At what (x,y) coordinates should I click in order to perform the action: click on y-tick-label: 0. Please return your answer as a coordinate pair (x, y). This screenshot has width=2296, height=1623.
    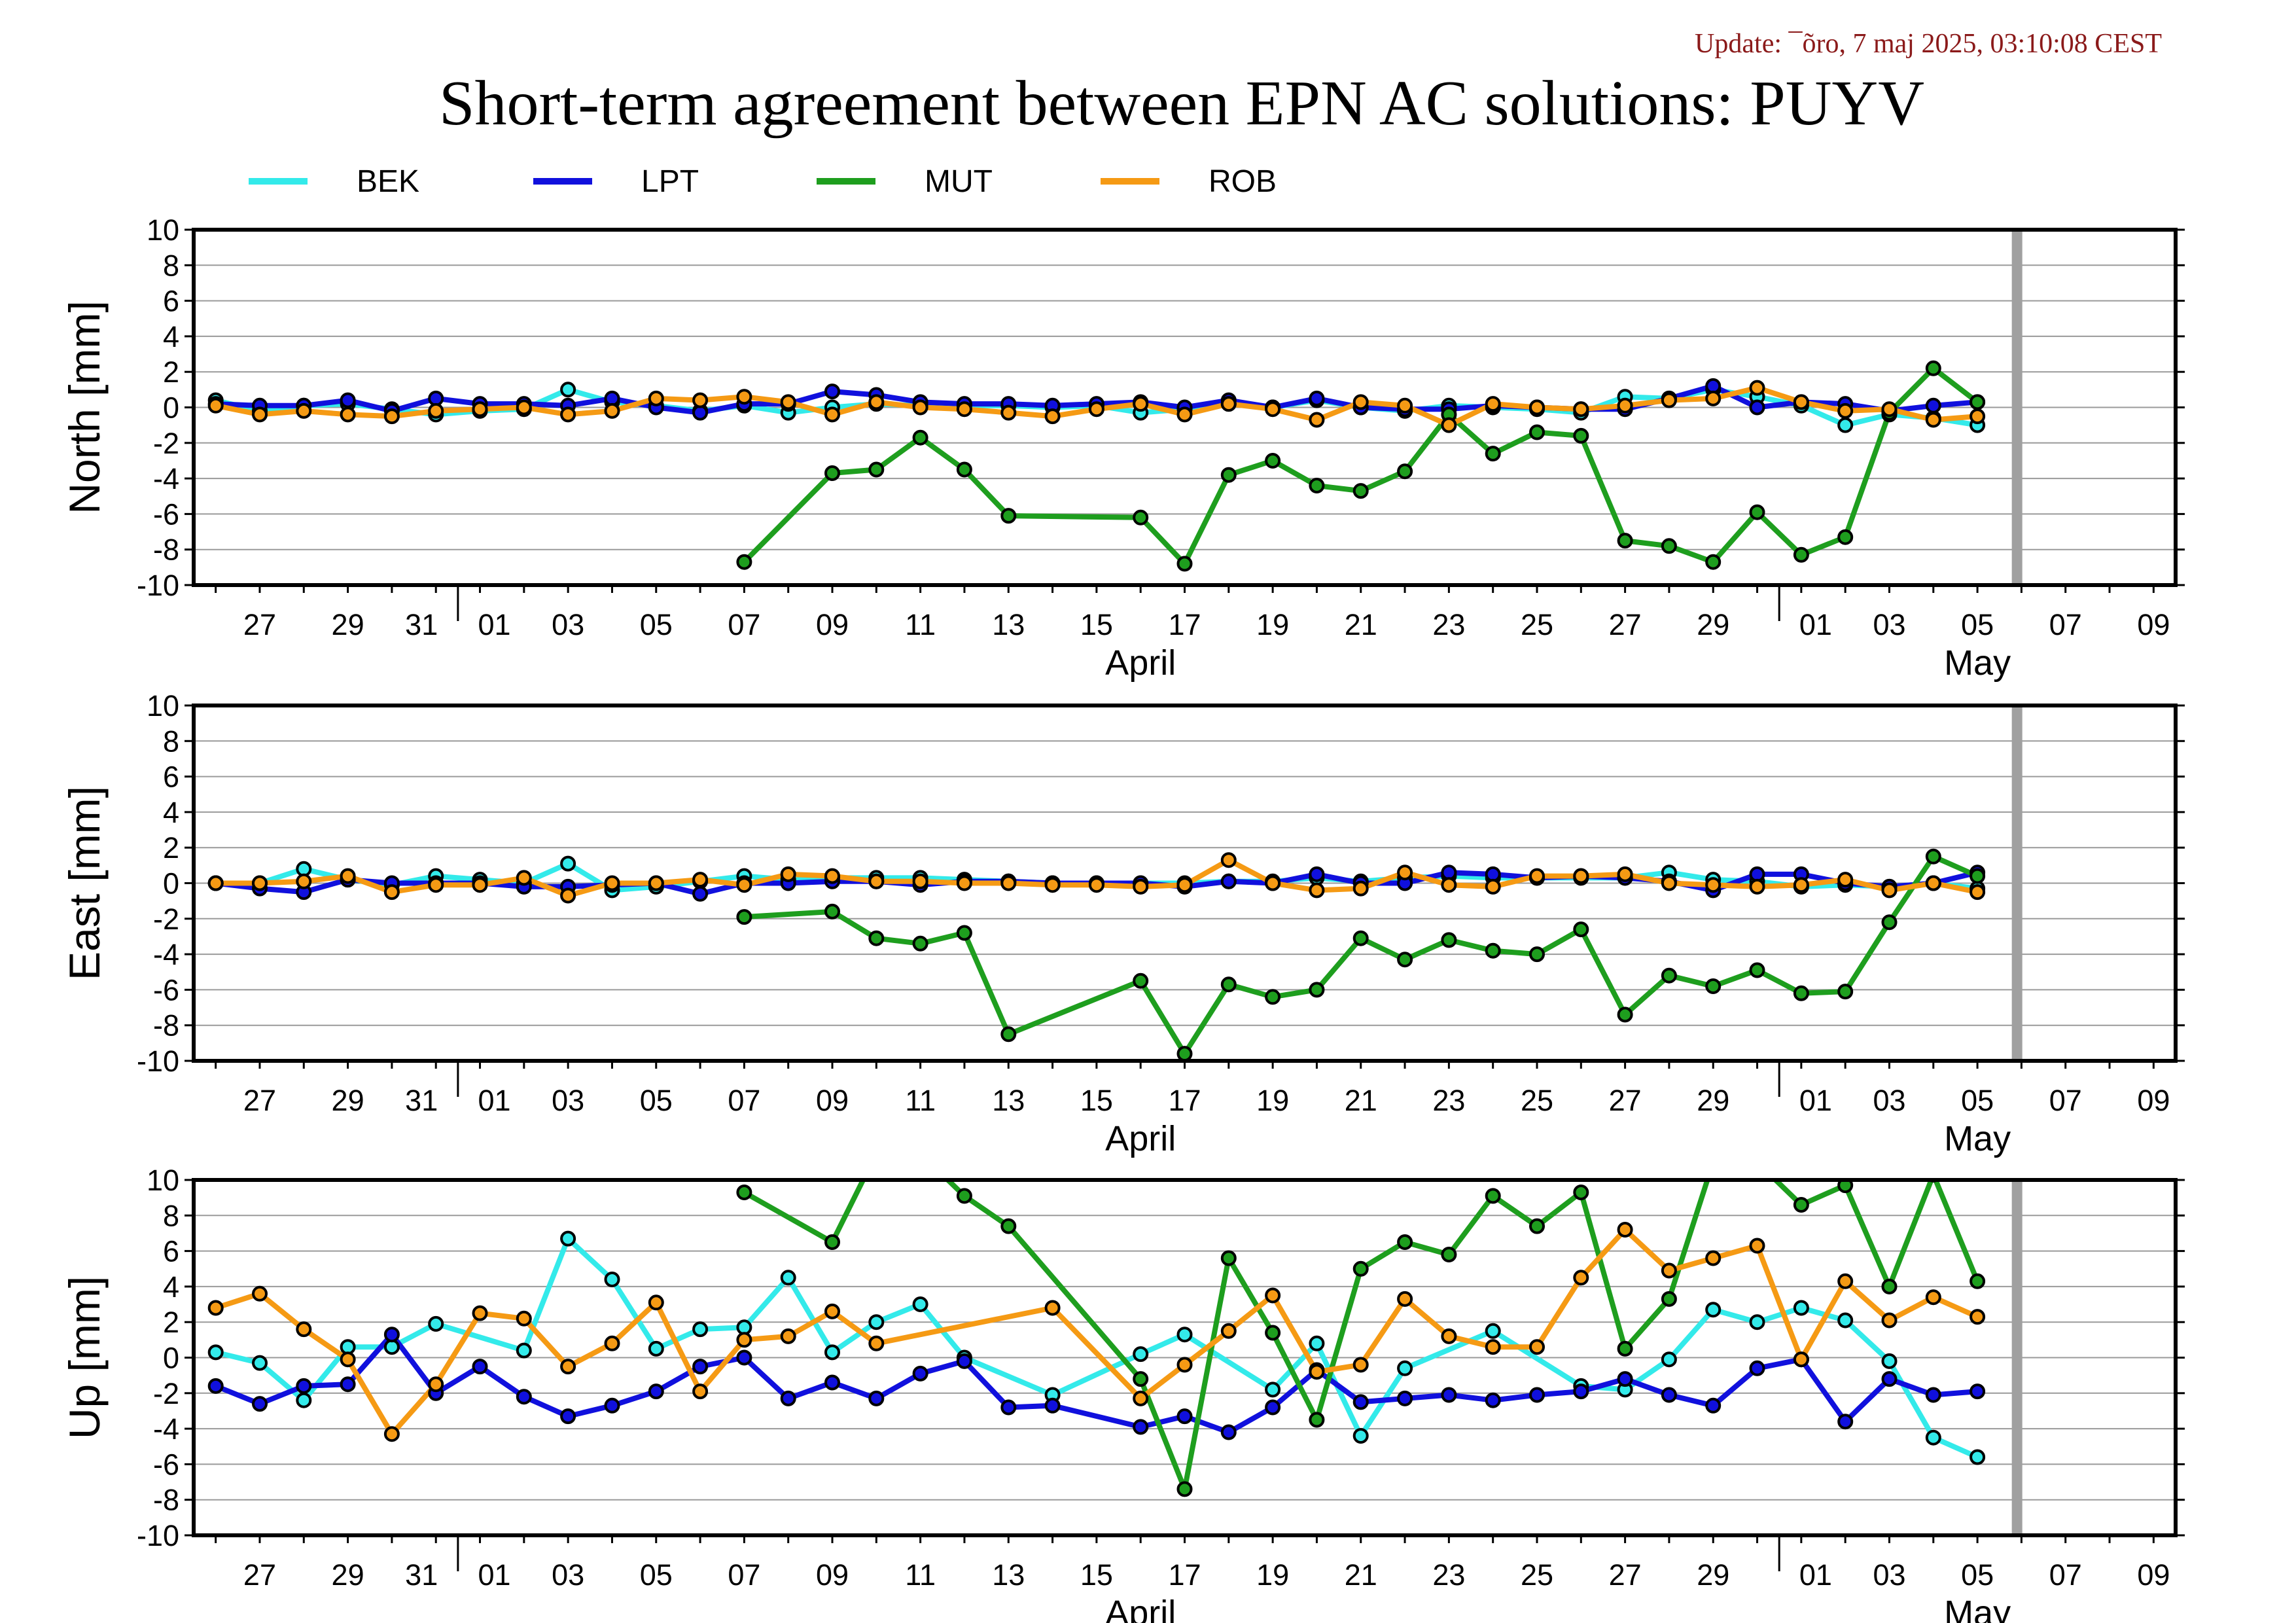
    Looking at the image, I should click on (171, 1358).